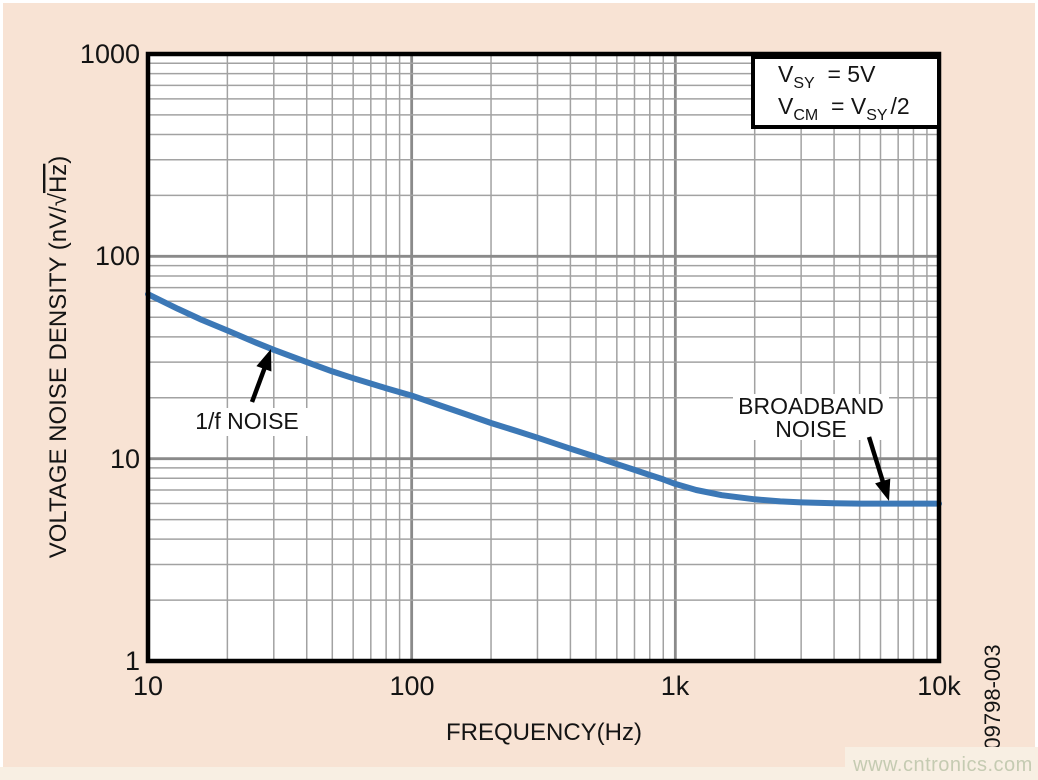 The image size is (1038, 780). I want to click on x-axis-ticks: 10 100 1k 10k, so click(547, 686).